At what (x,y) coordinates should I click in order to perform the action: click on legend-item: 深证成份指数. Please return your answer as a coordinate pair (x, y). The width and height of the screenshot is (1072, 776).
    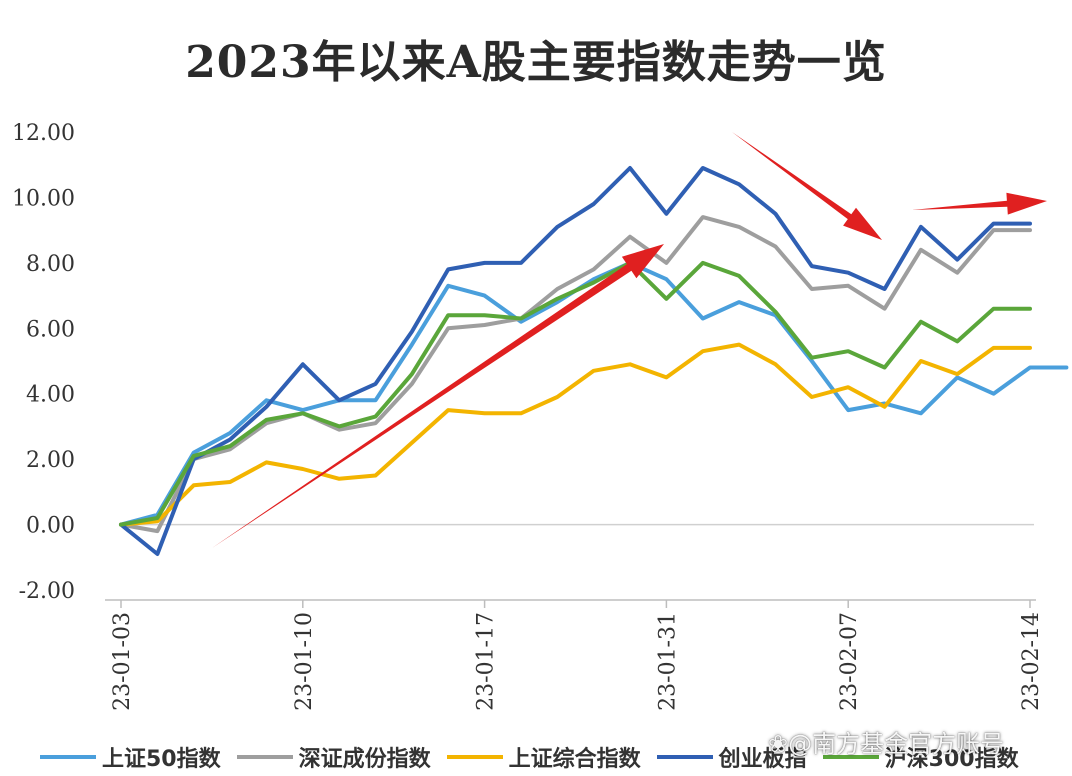
    Looking at the image, I should click on (333, 757).